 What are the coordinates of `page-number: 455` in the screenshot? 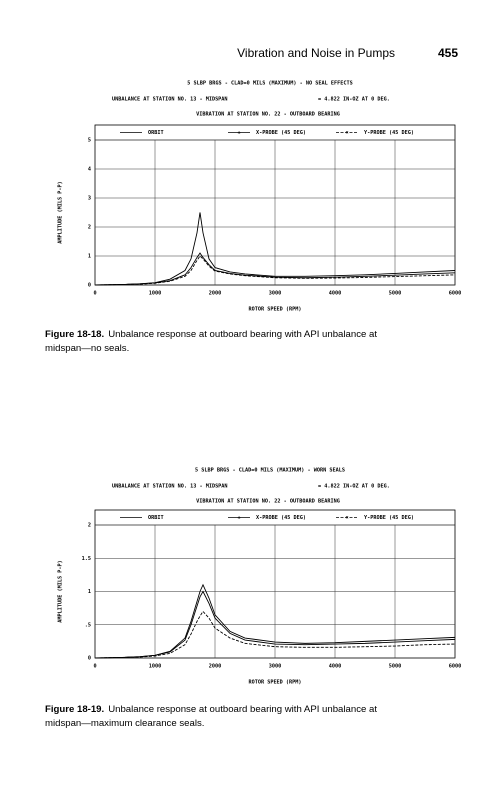 It's located at (448, 53).